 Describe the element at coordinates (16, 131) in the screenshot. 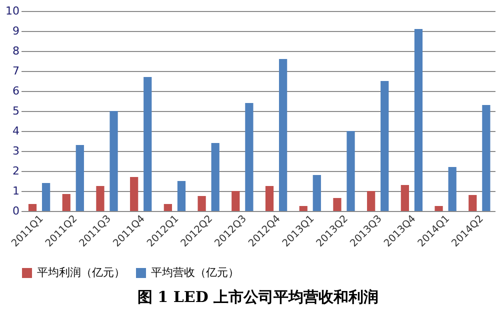

I see `y-tick-label: 4` at that location.